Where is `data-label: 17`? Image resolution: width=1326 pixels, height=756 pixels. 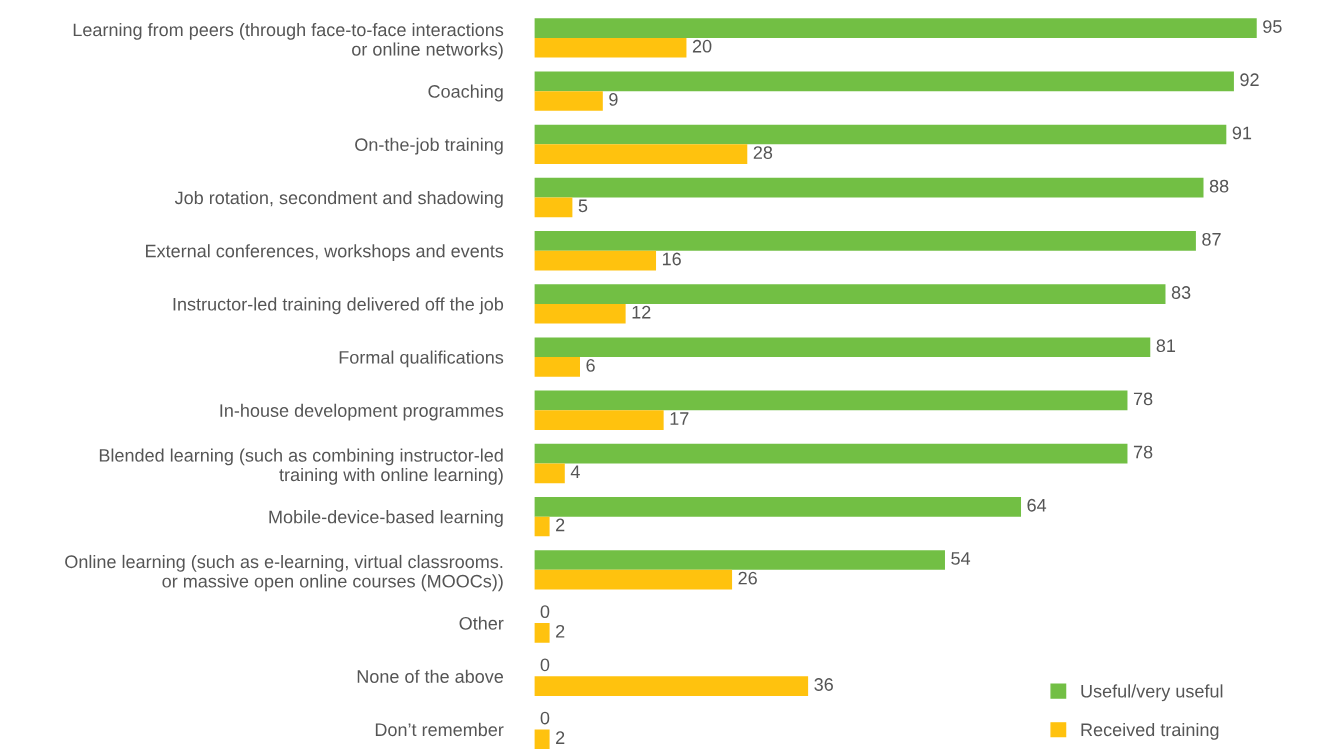 data-label: 17 is located at coordinates (679, 418).